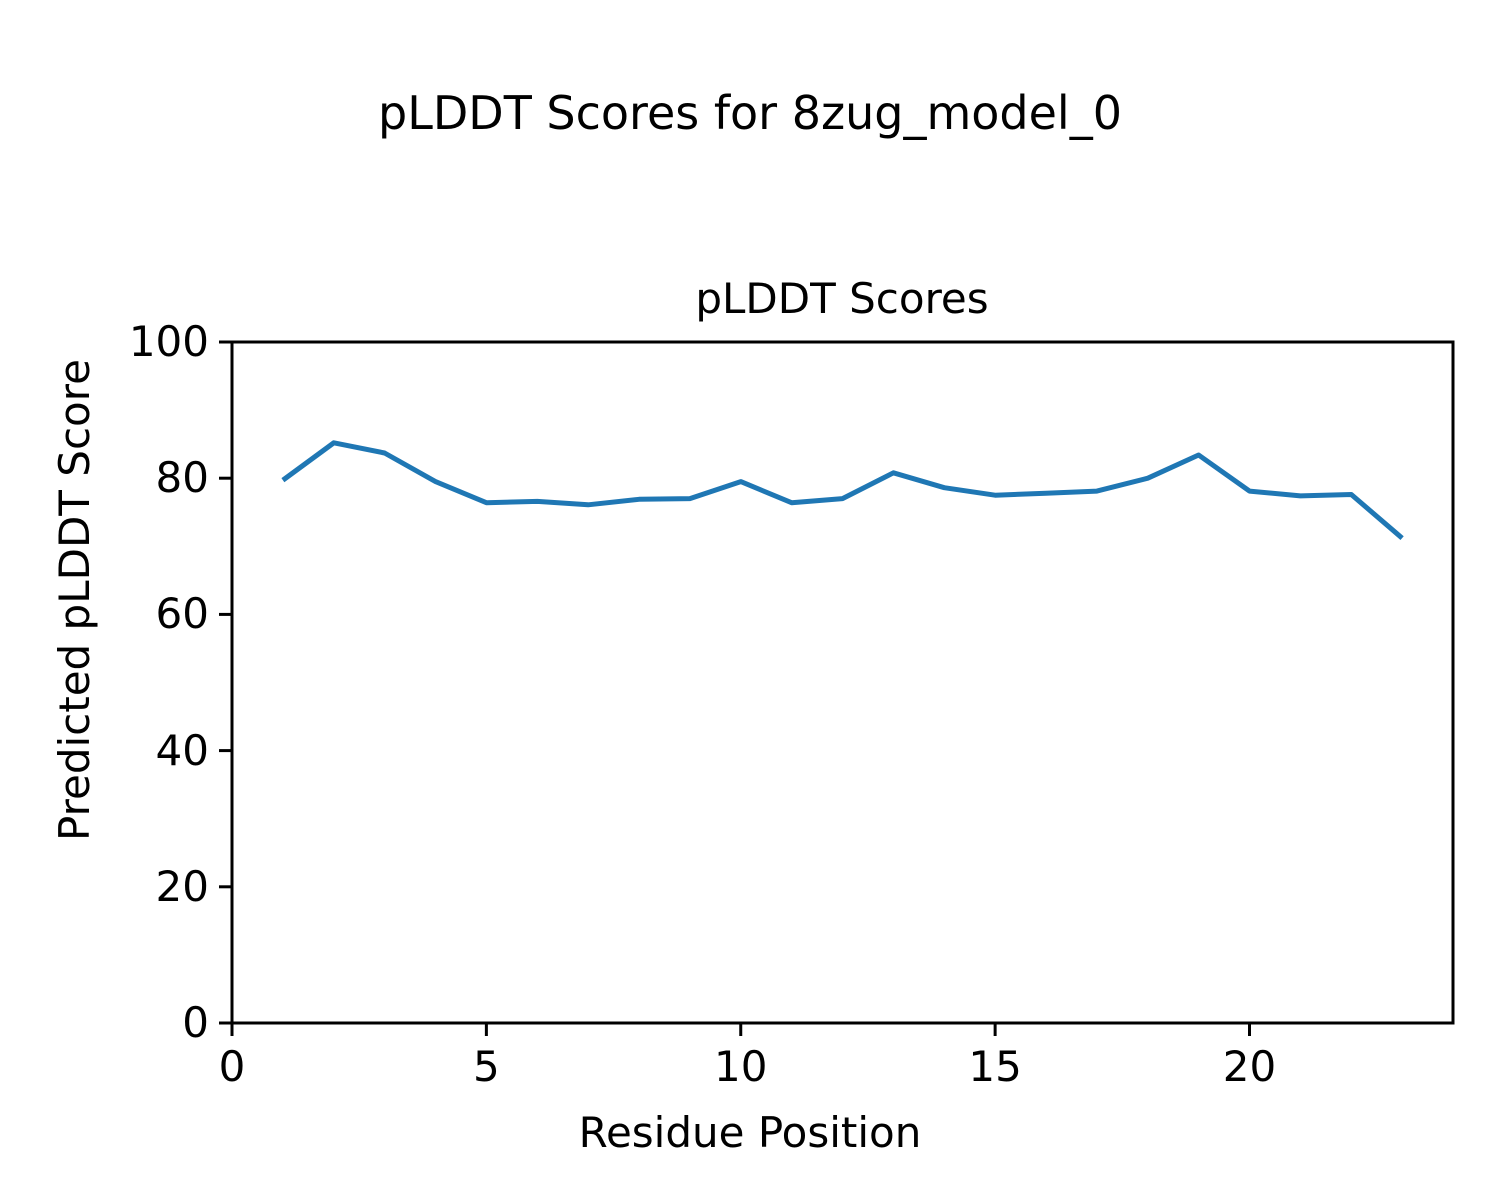  I want to click on y-tick-label: 40, so click(182, 750).